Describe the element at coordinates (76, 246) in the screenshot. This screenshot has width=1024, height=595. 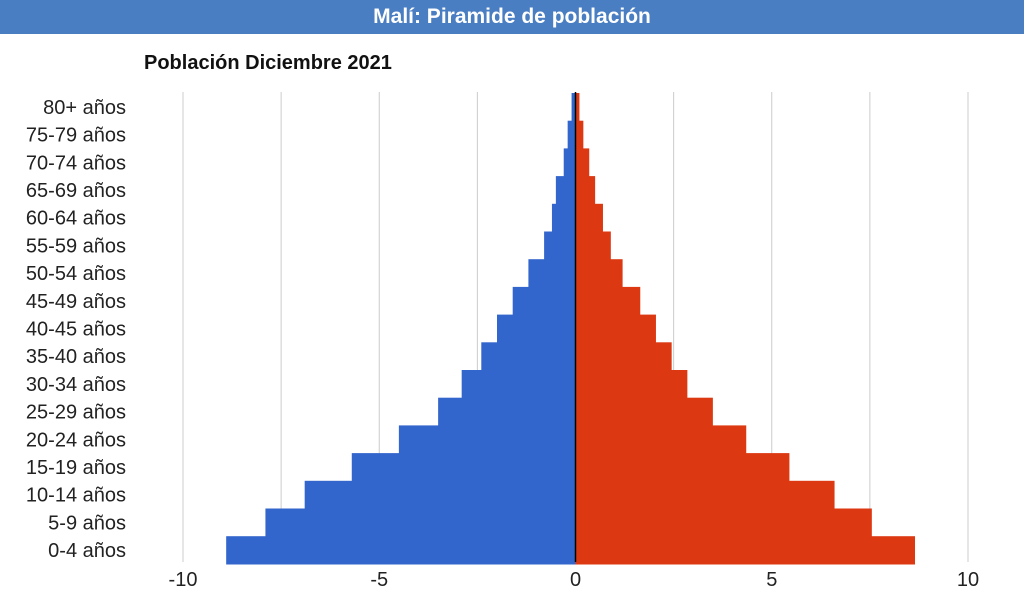
I see `category-label: 55-59 años` at that location.